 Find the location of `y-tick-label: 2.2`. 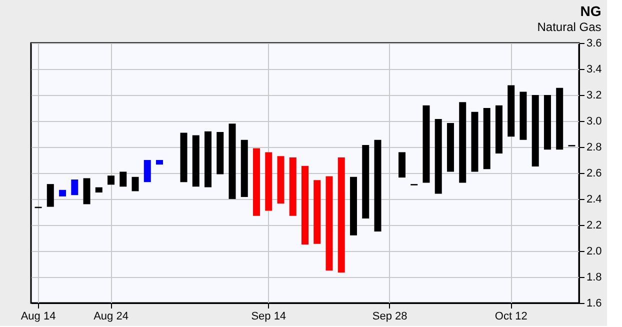

y-tick-label: 2.2 is located at coordinates (594, 226).